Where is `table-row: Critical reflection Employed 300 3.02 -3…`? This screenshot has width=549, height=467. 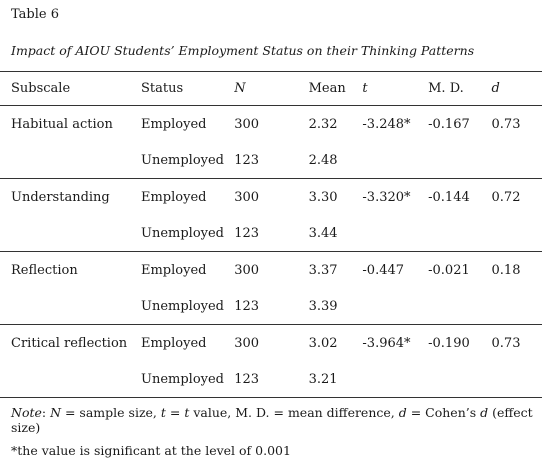
table-row: Critical reflection Employed 300 3.02 -3… is located at coordinates (271, 344).